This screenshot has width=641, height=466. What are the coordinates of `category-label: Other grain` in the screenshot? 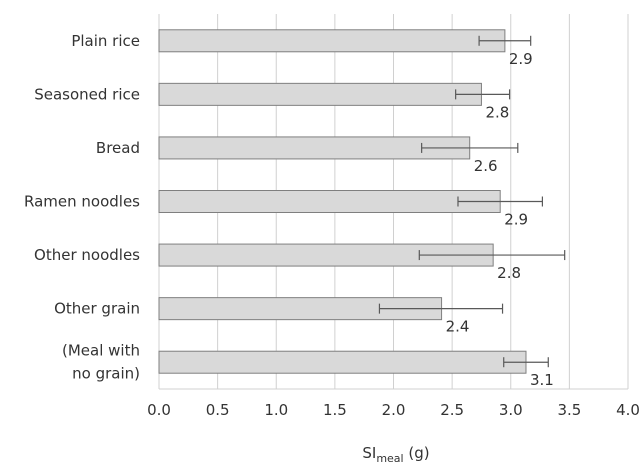 It's located at (97, 309).